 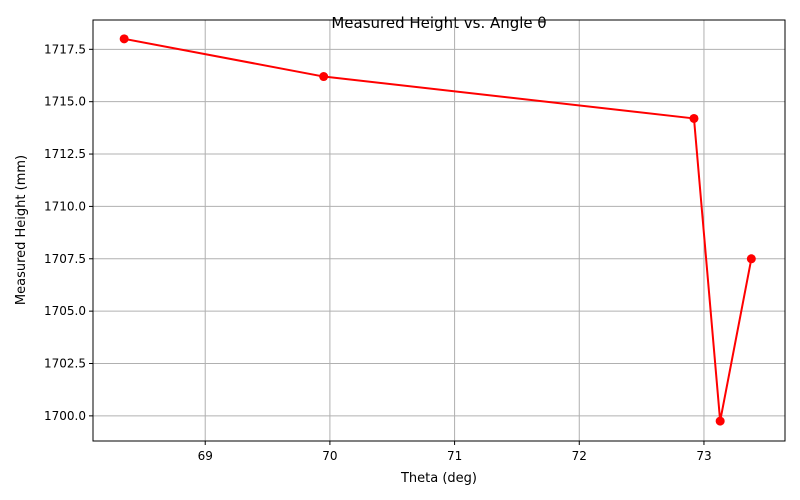 I want to click on x-tick-label: 73, so click(x=703, y=456).